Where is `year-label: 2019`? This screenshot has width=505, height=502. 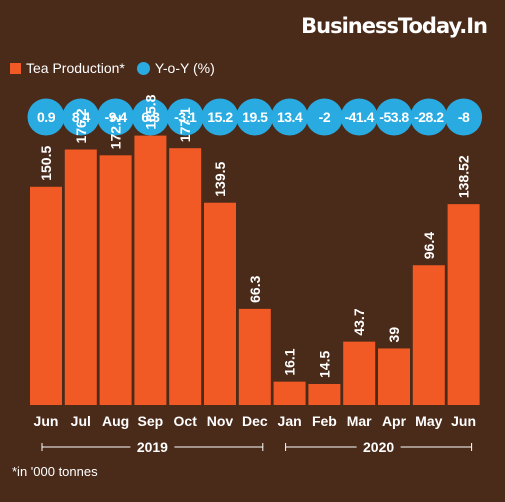 year-label: 2019 is located at coordinates (152, 447).